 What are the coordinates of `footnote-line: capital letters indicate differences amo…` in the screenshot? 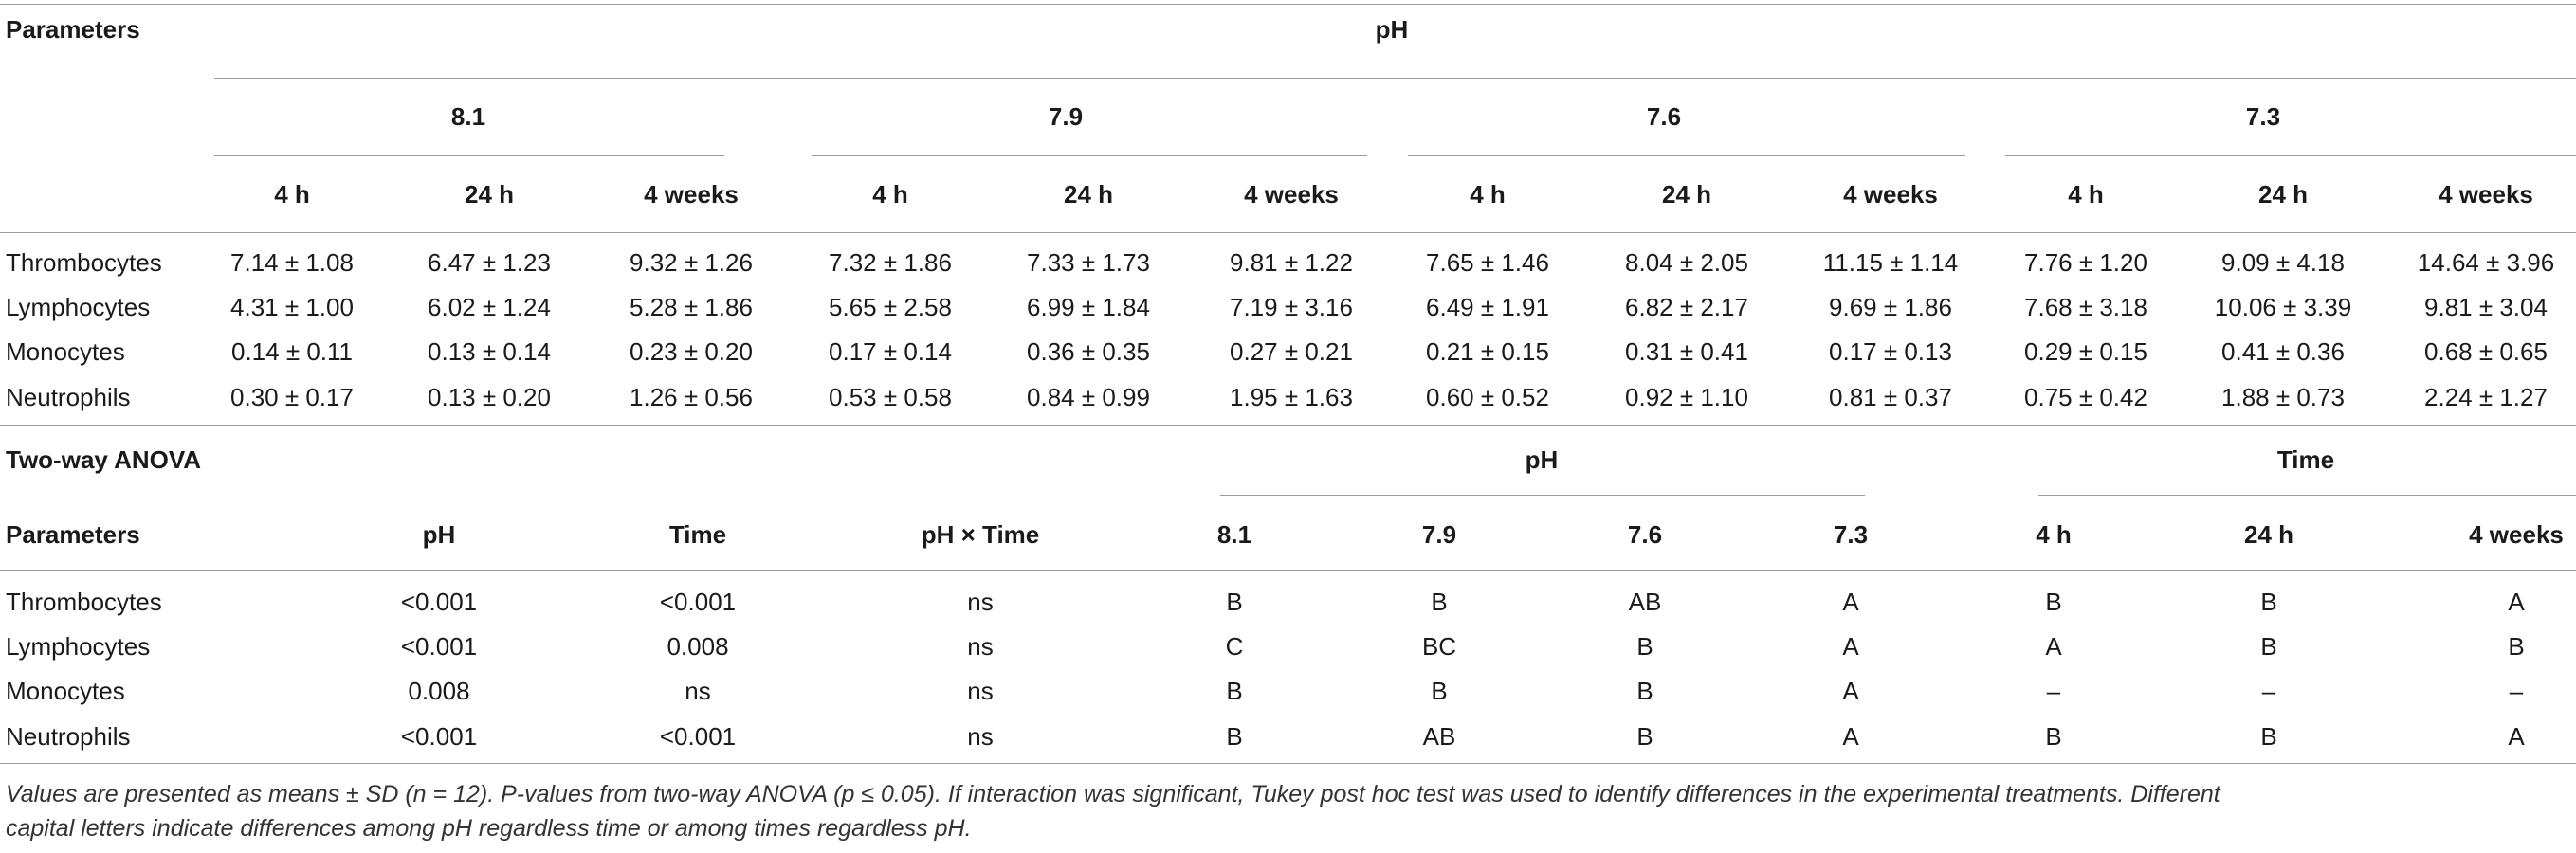 It's located at (489, 828).